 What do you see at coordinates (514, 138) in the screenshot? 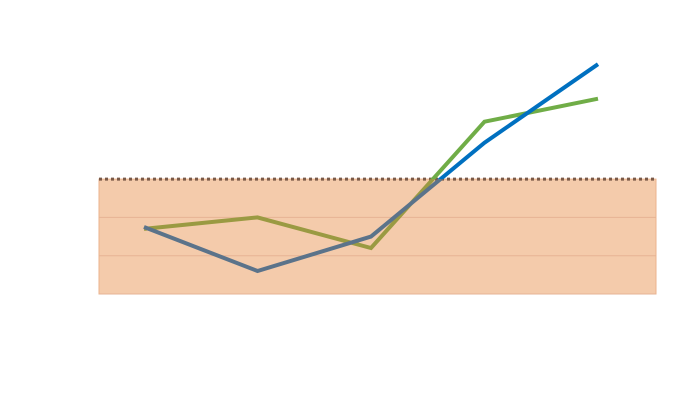
I see `series-1-line-above` at bounding box center [514, 138].